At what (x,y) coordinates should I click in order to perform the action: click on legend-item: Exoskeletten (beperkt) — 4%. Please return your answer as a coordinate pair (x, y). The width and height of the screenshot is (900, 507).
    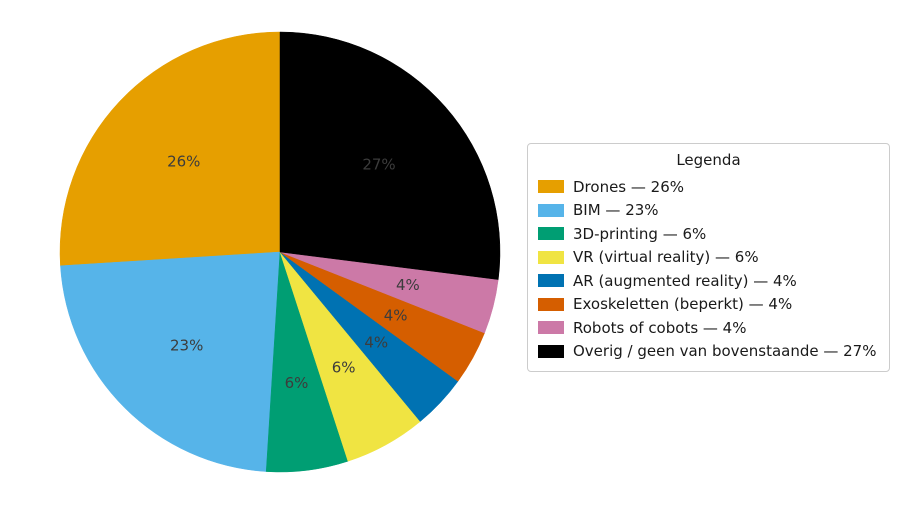
    Looking at the image, I should click on (708, 305).